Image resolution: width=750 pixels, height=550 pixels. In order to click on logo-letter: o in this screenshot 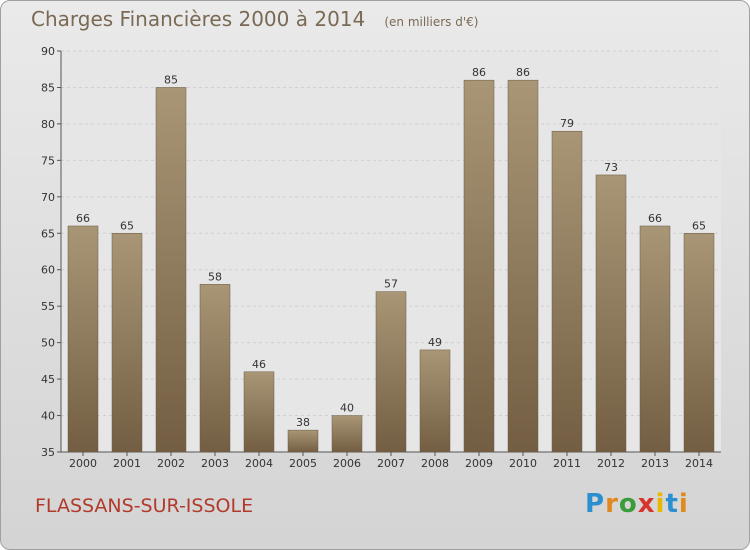, I will do `click(628, 504)`.